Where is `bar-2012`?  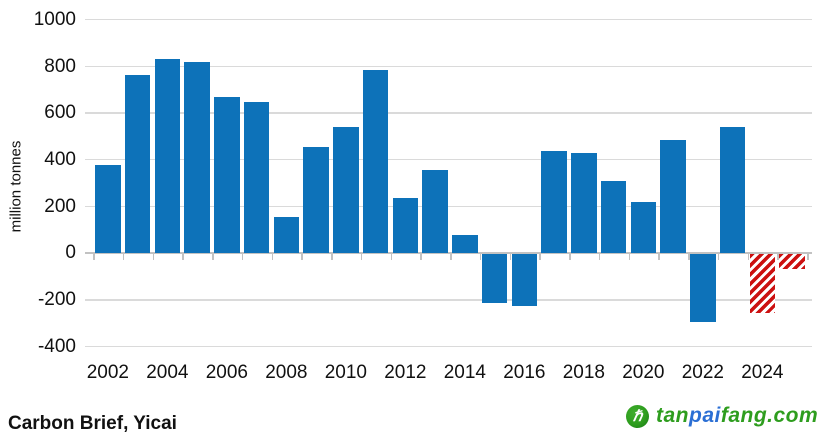 bar-2012 is located at coordinates (405, 226).